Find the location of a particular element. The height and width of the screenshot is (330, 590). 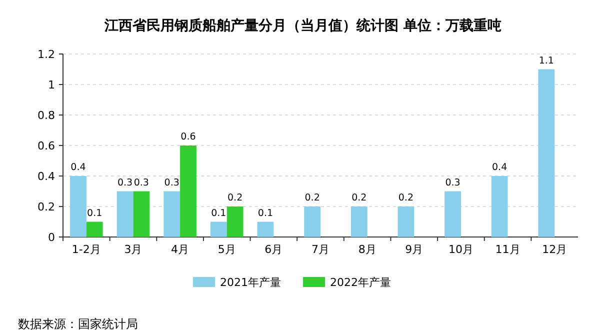

x-tick-label: 8月 is located at coordinates (367, 249).